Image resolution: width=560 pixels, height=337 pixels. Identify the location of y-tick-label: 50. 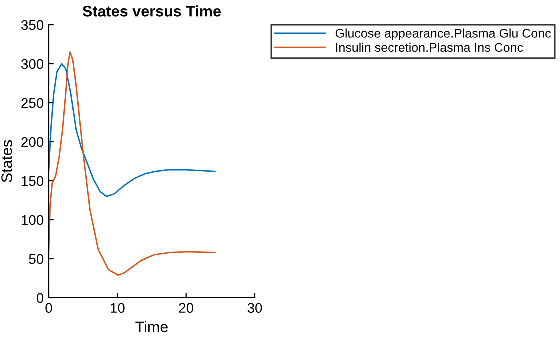
(36, 259).